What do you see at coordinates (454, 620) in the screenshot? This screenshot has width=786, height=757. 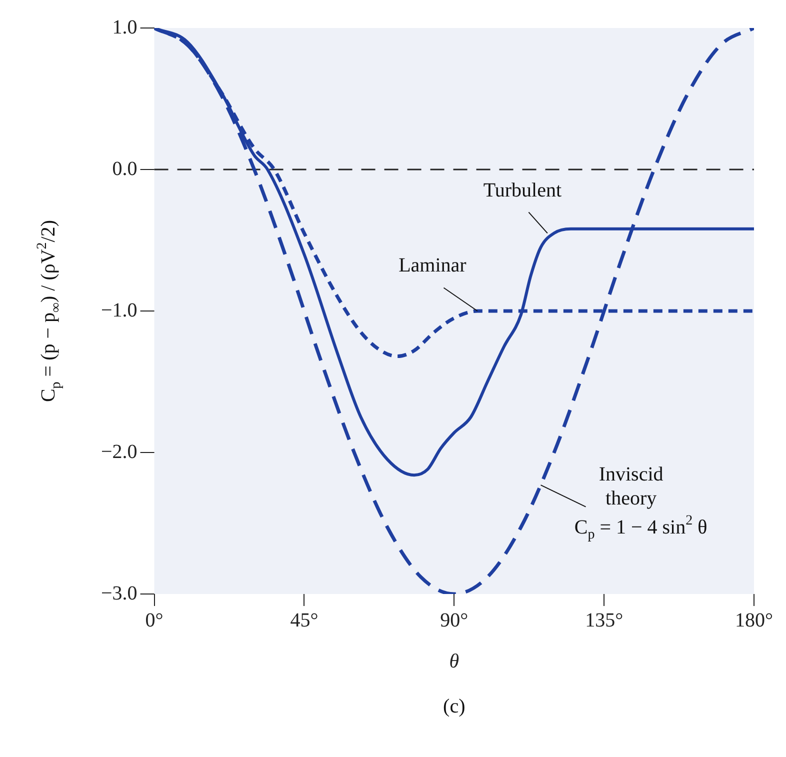 I see `x-tick-label: 90°` at bounding box center [454, 620].